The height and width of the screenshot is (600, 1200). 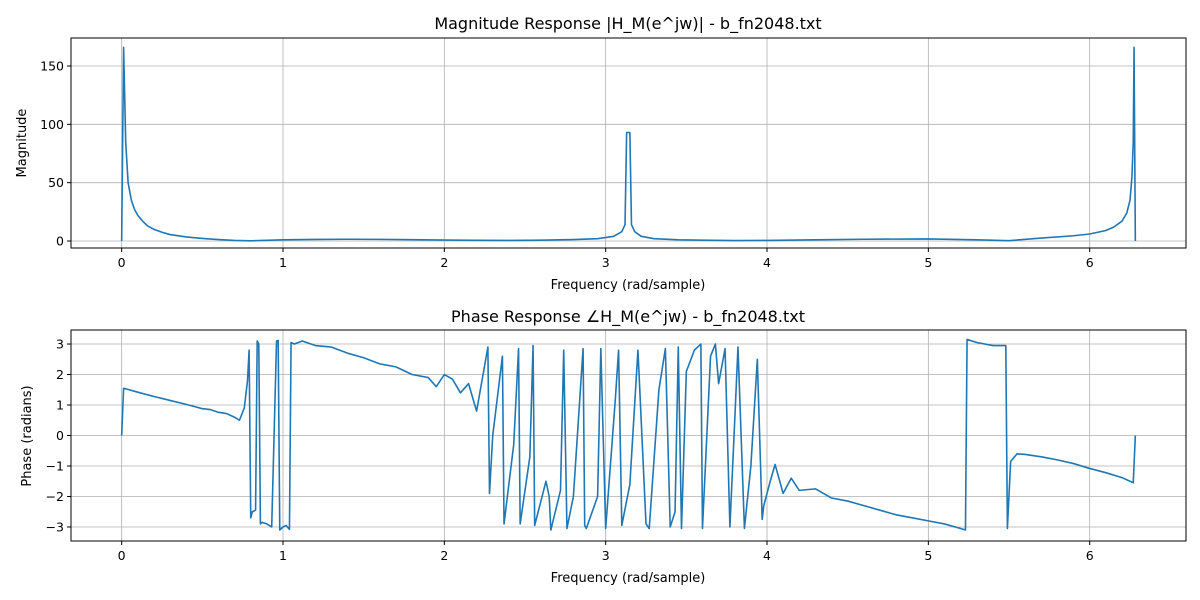 What do you see at coordinates (52, 124) in the screenshot?
I see `magnitude-y-tick-label: 100` at bounding box center [52, 124].